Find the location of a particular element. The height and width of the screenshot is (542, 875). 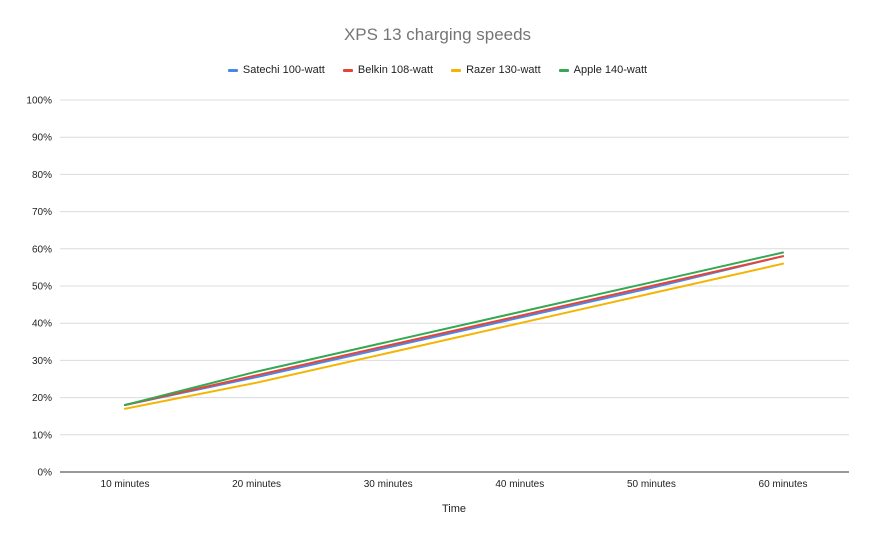

y-tick-label: 100% is located at coordinates (39, 101).